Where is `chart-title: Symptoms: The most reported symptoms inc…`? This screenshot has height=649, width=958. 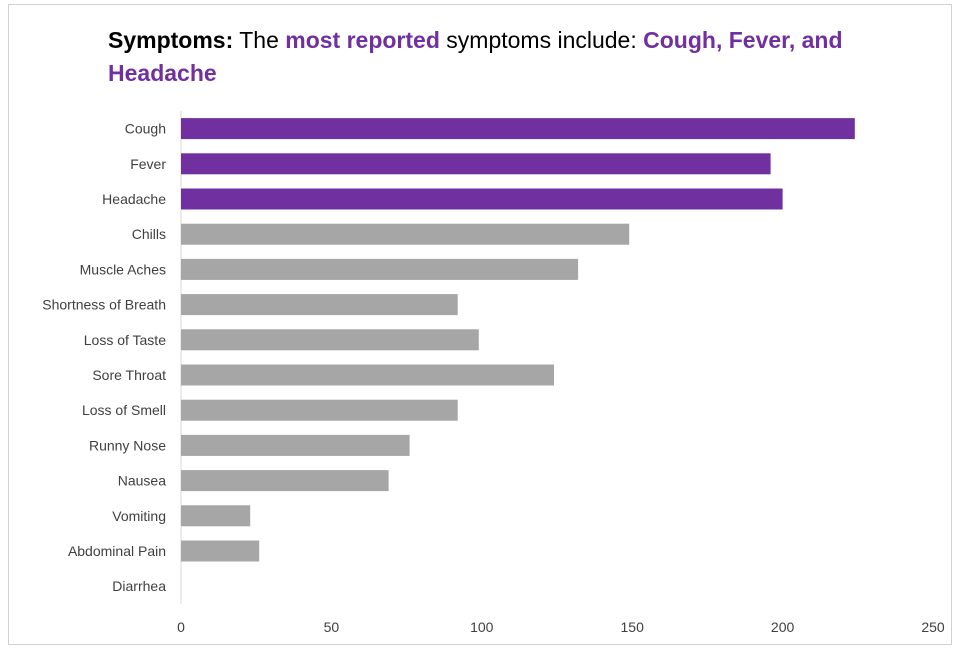
chart-title: Symptoms: The most reported symptoms inc… is located at coordinates (498, 57).